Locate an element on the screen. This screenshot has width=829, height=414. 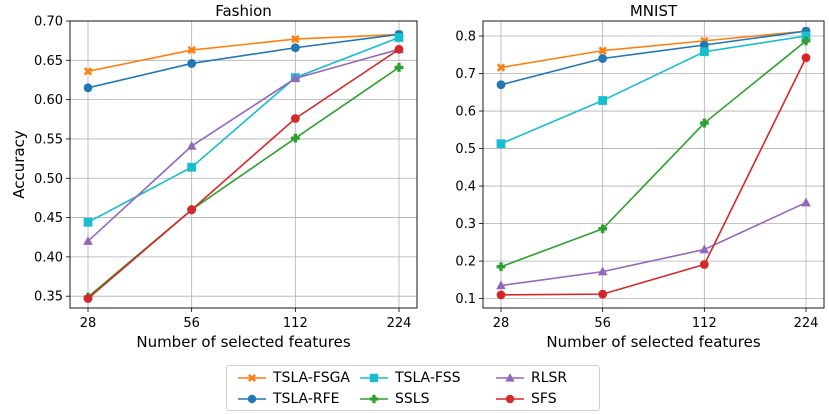
legend-item-ssls: SSLS is located at coordinates (394, 399).